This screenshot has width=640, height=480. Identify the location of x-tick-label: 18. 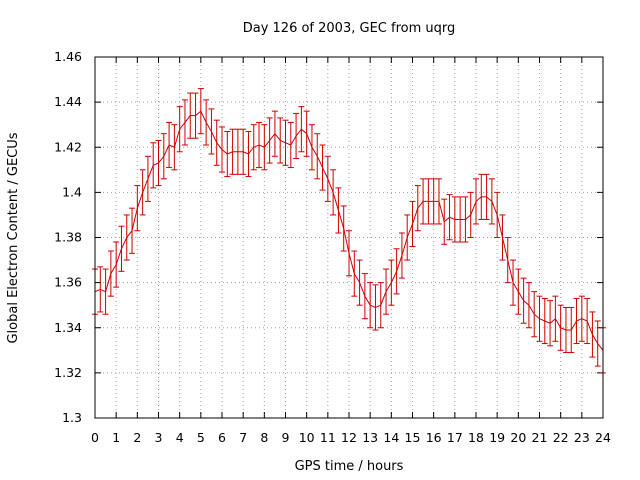
(476, 437).